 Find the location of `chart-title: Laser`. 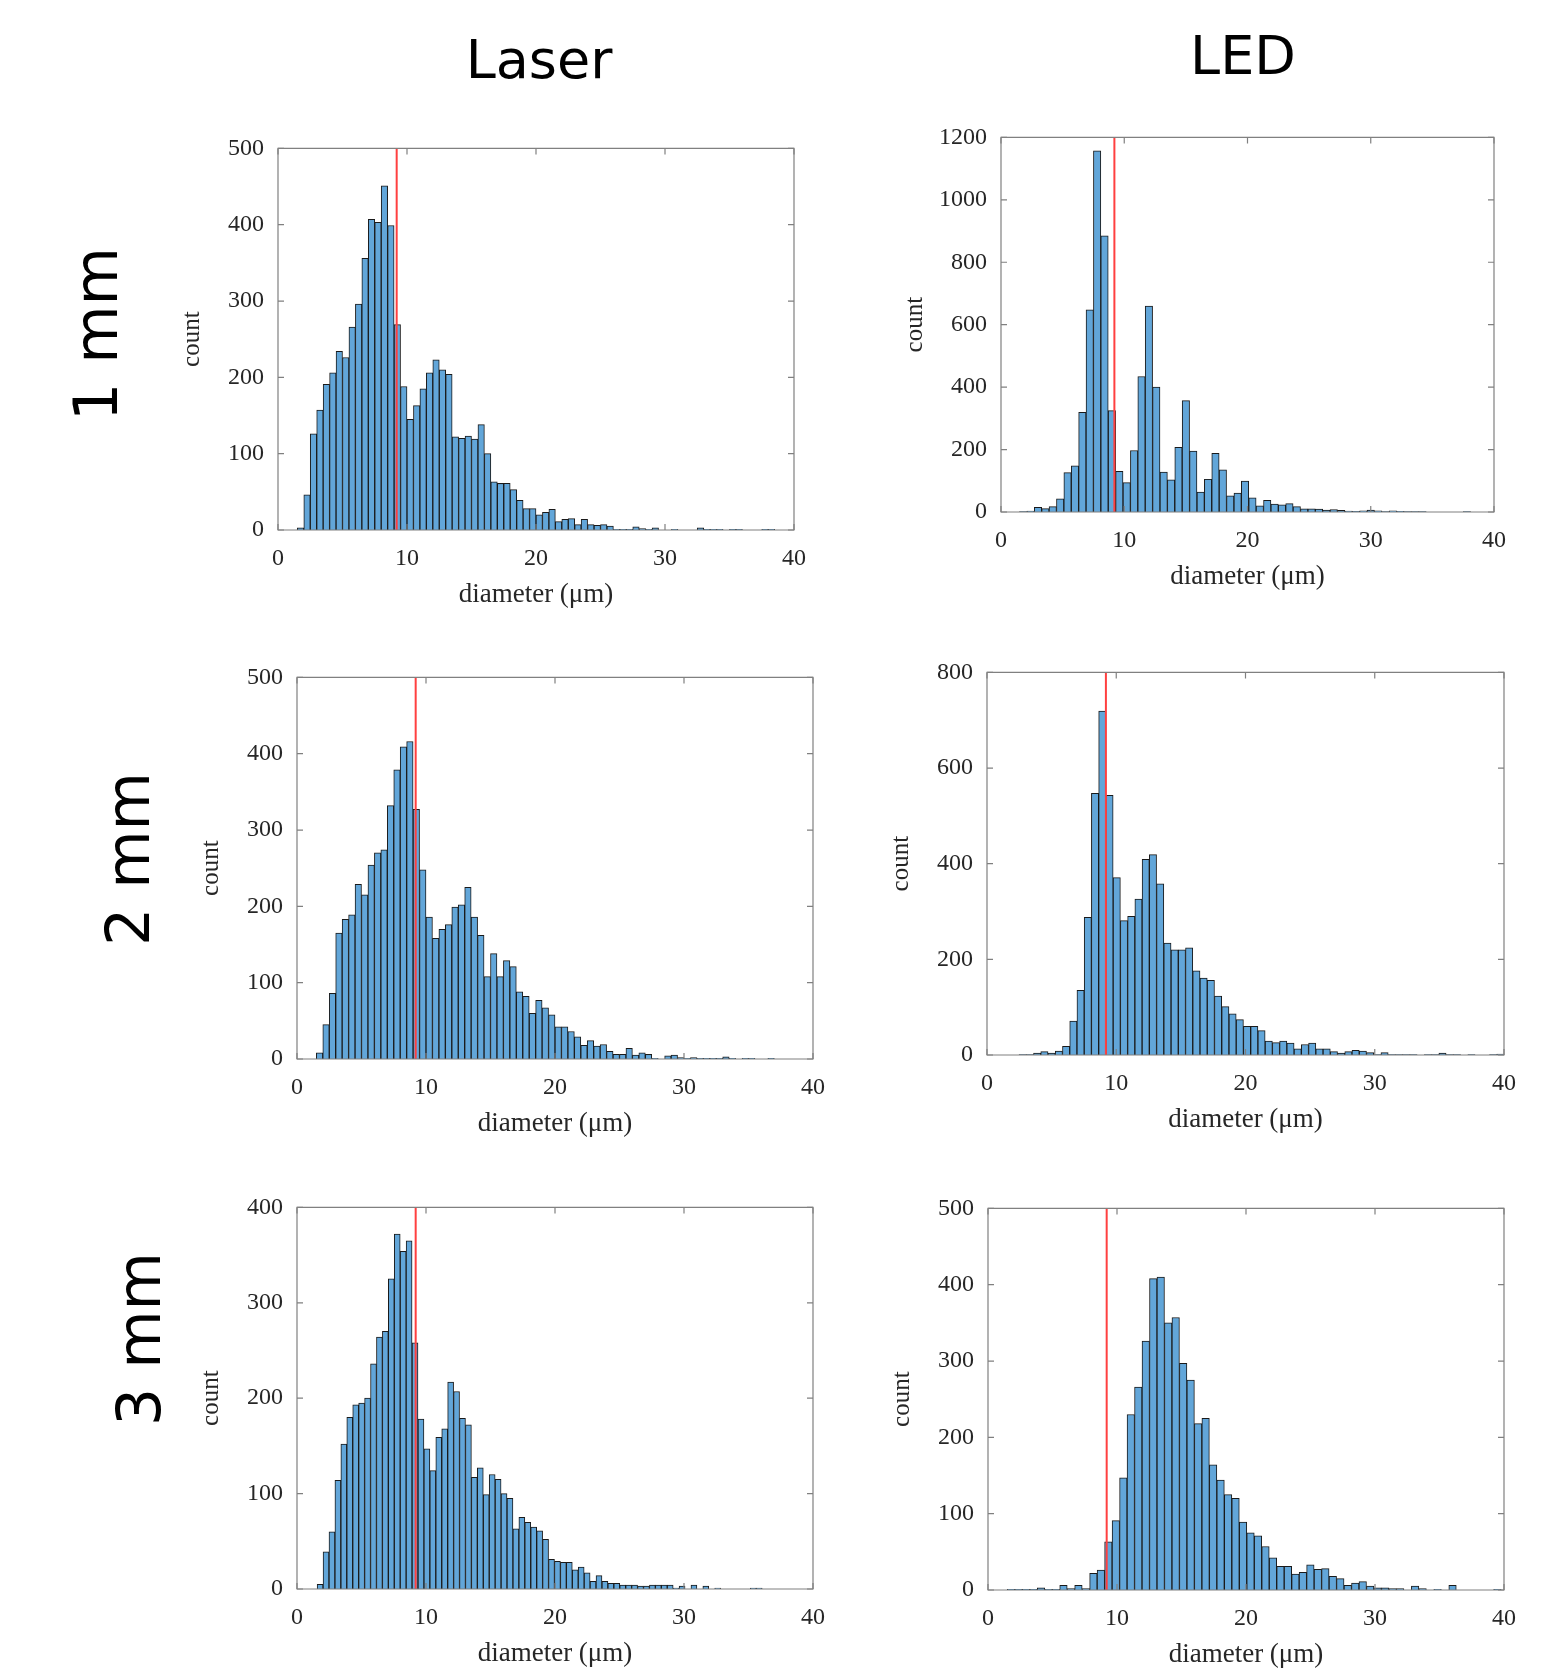

chart-title: Laser is located at coordinates (539, 59).